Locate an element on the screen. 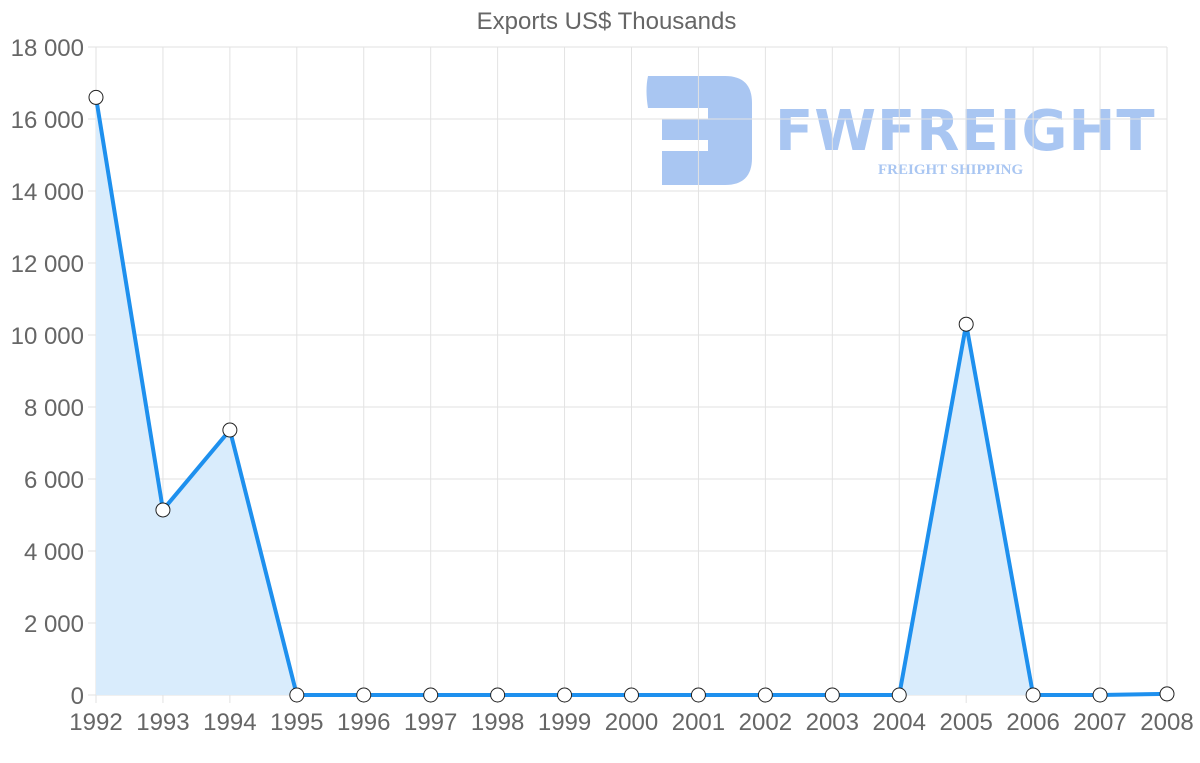 This screenshot has width=1200, height=763. y-tick-label: 2 000 is located at coordinates (54, 624).